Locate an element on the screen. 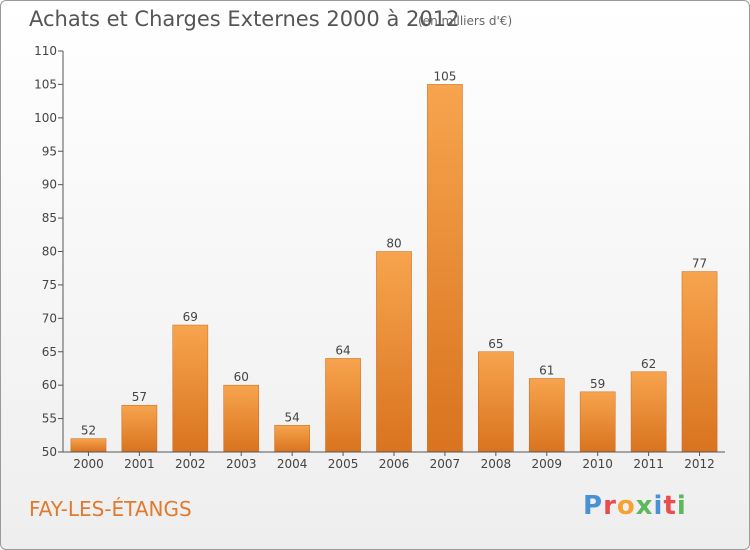 The width and height of the screenshot is (750, 550). x-tick-label: 2011 is located at coordinates (648, 464).